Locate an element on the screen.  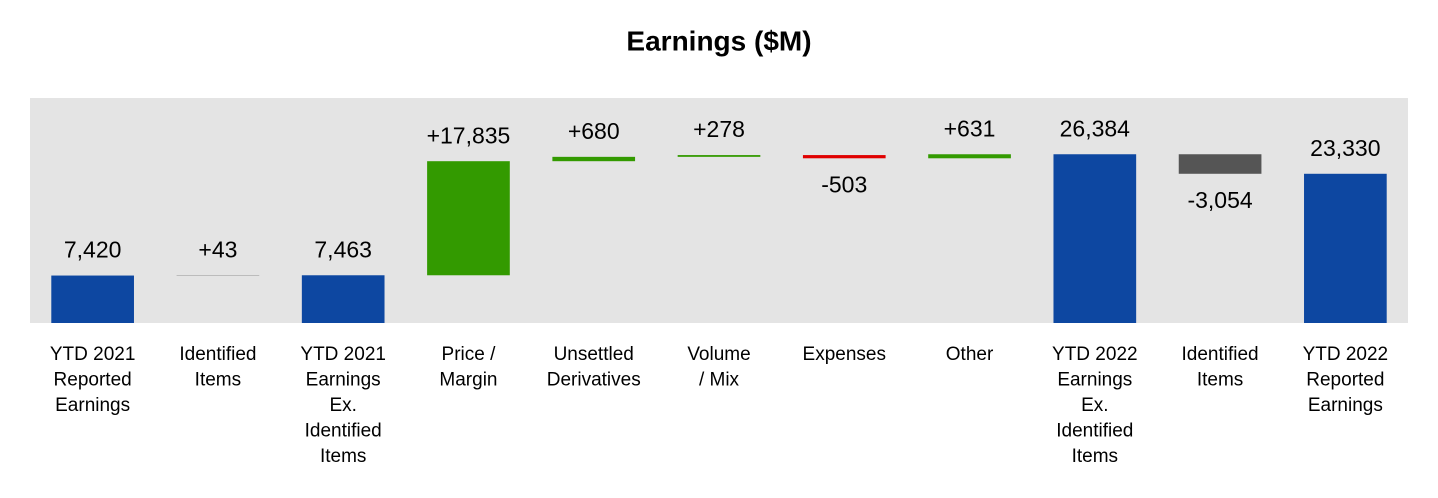
value-label: +17,835 is located at coordinates (469, 135).